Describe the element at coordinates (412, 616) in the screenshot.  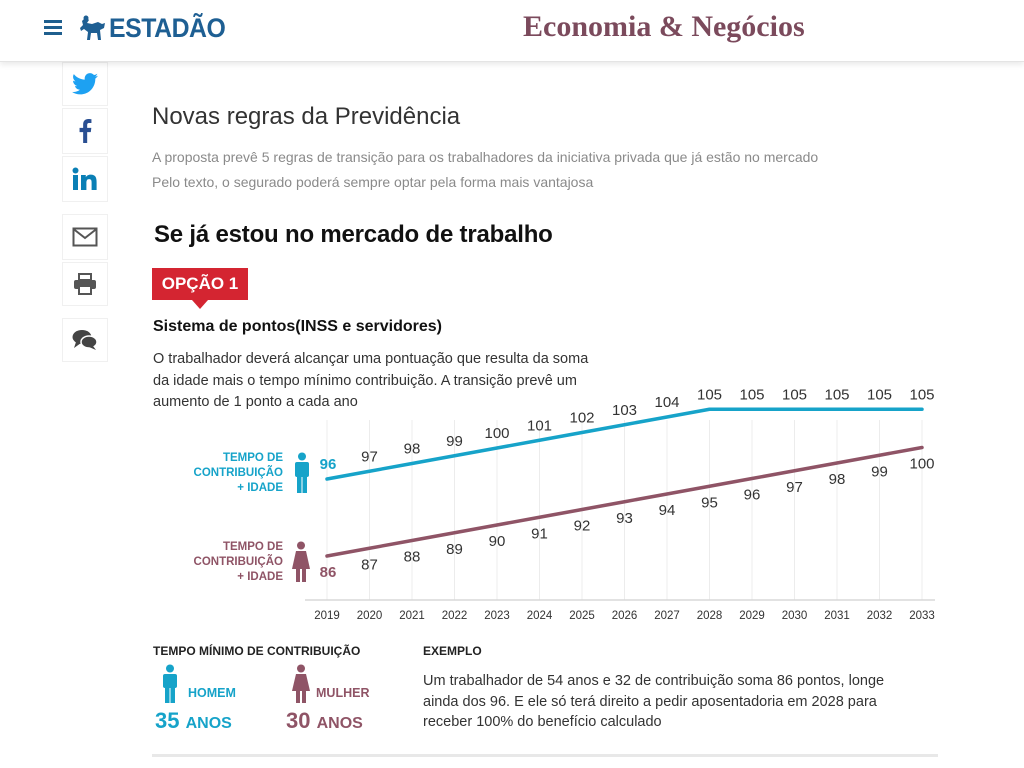
I see `x-tick-label: 2021` at that location.